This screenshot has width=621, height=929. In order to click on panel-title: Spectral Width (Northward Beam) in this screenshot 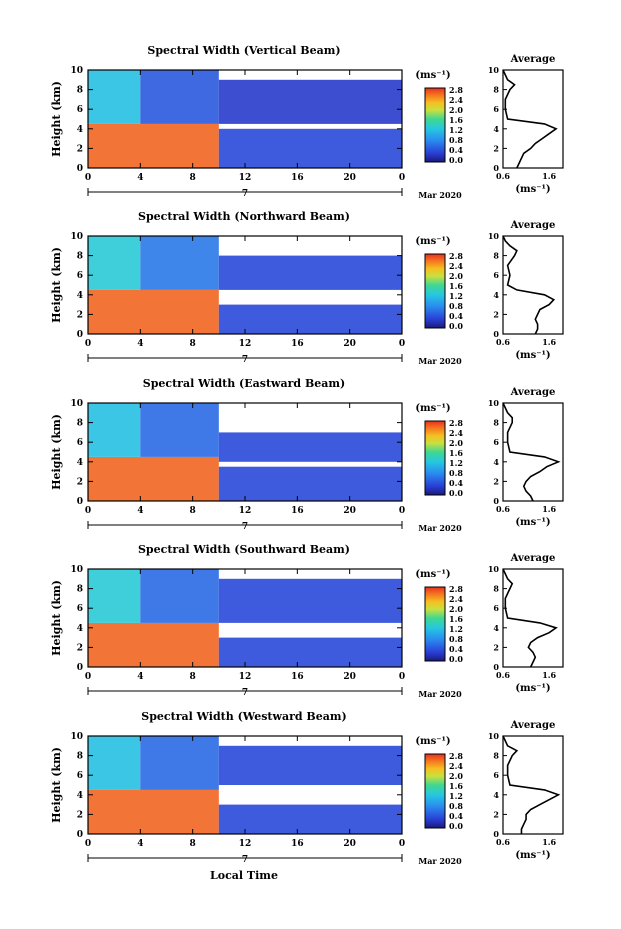, I will do `click(244, 216)`.